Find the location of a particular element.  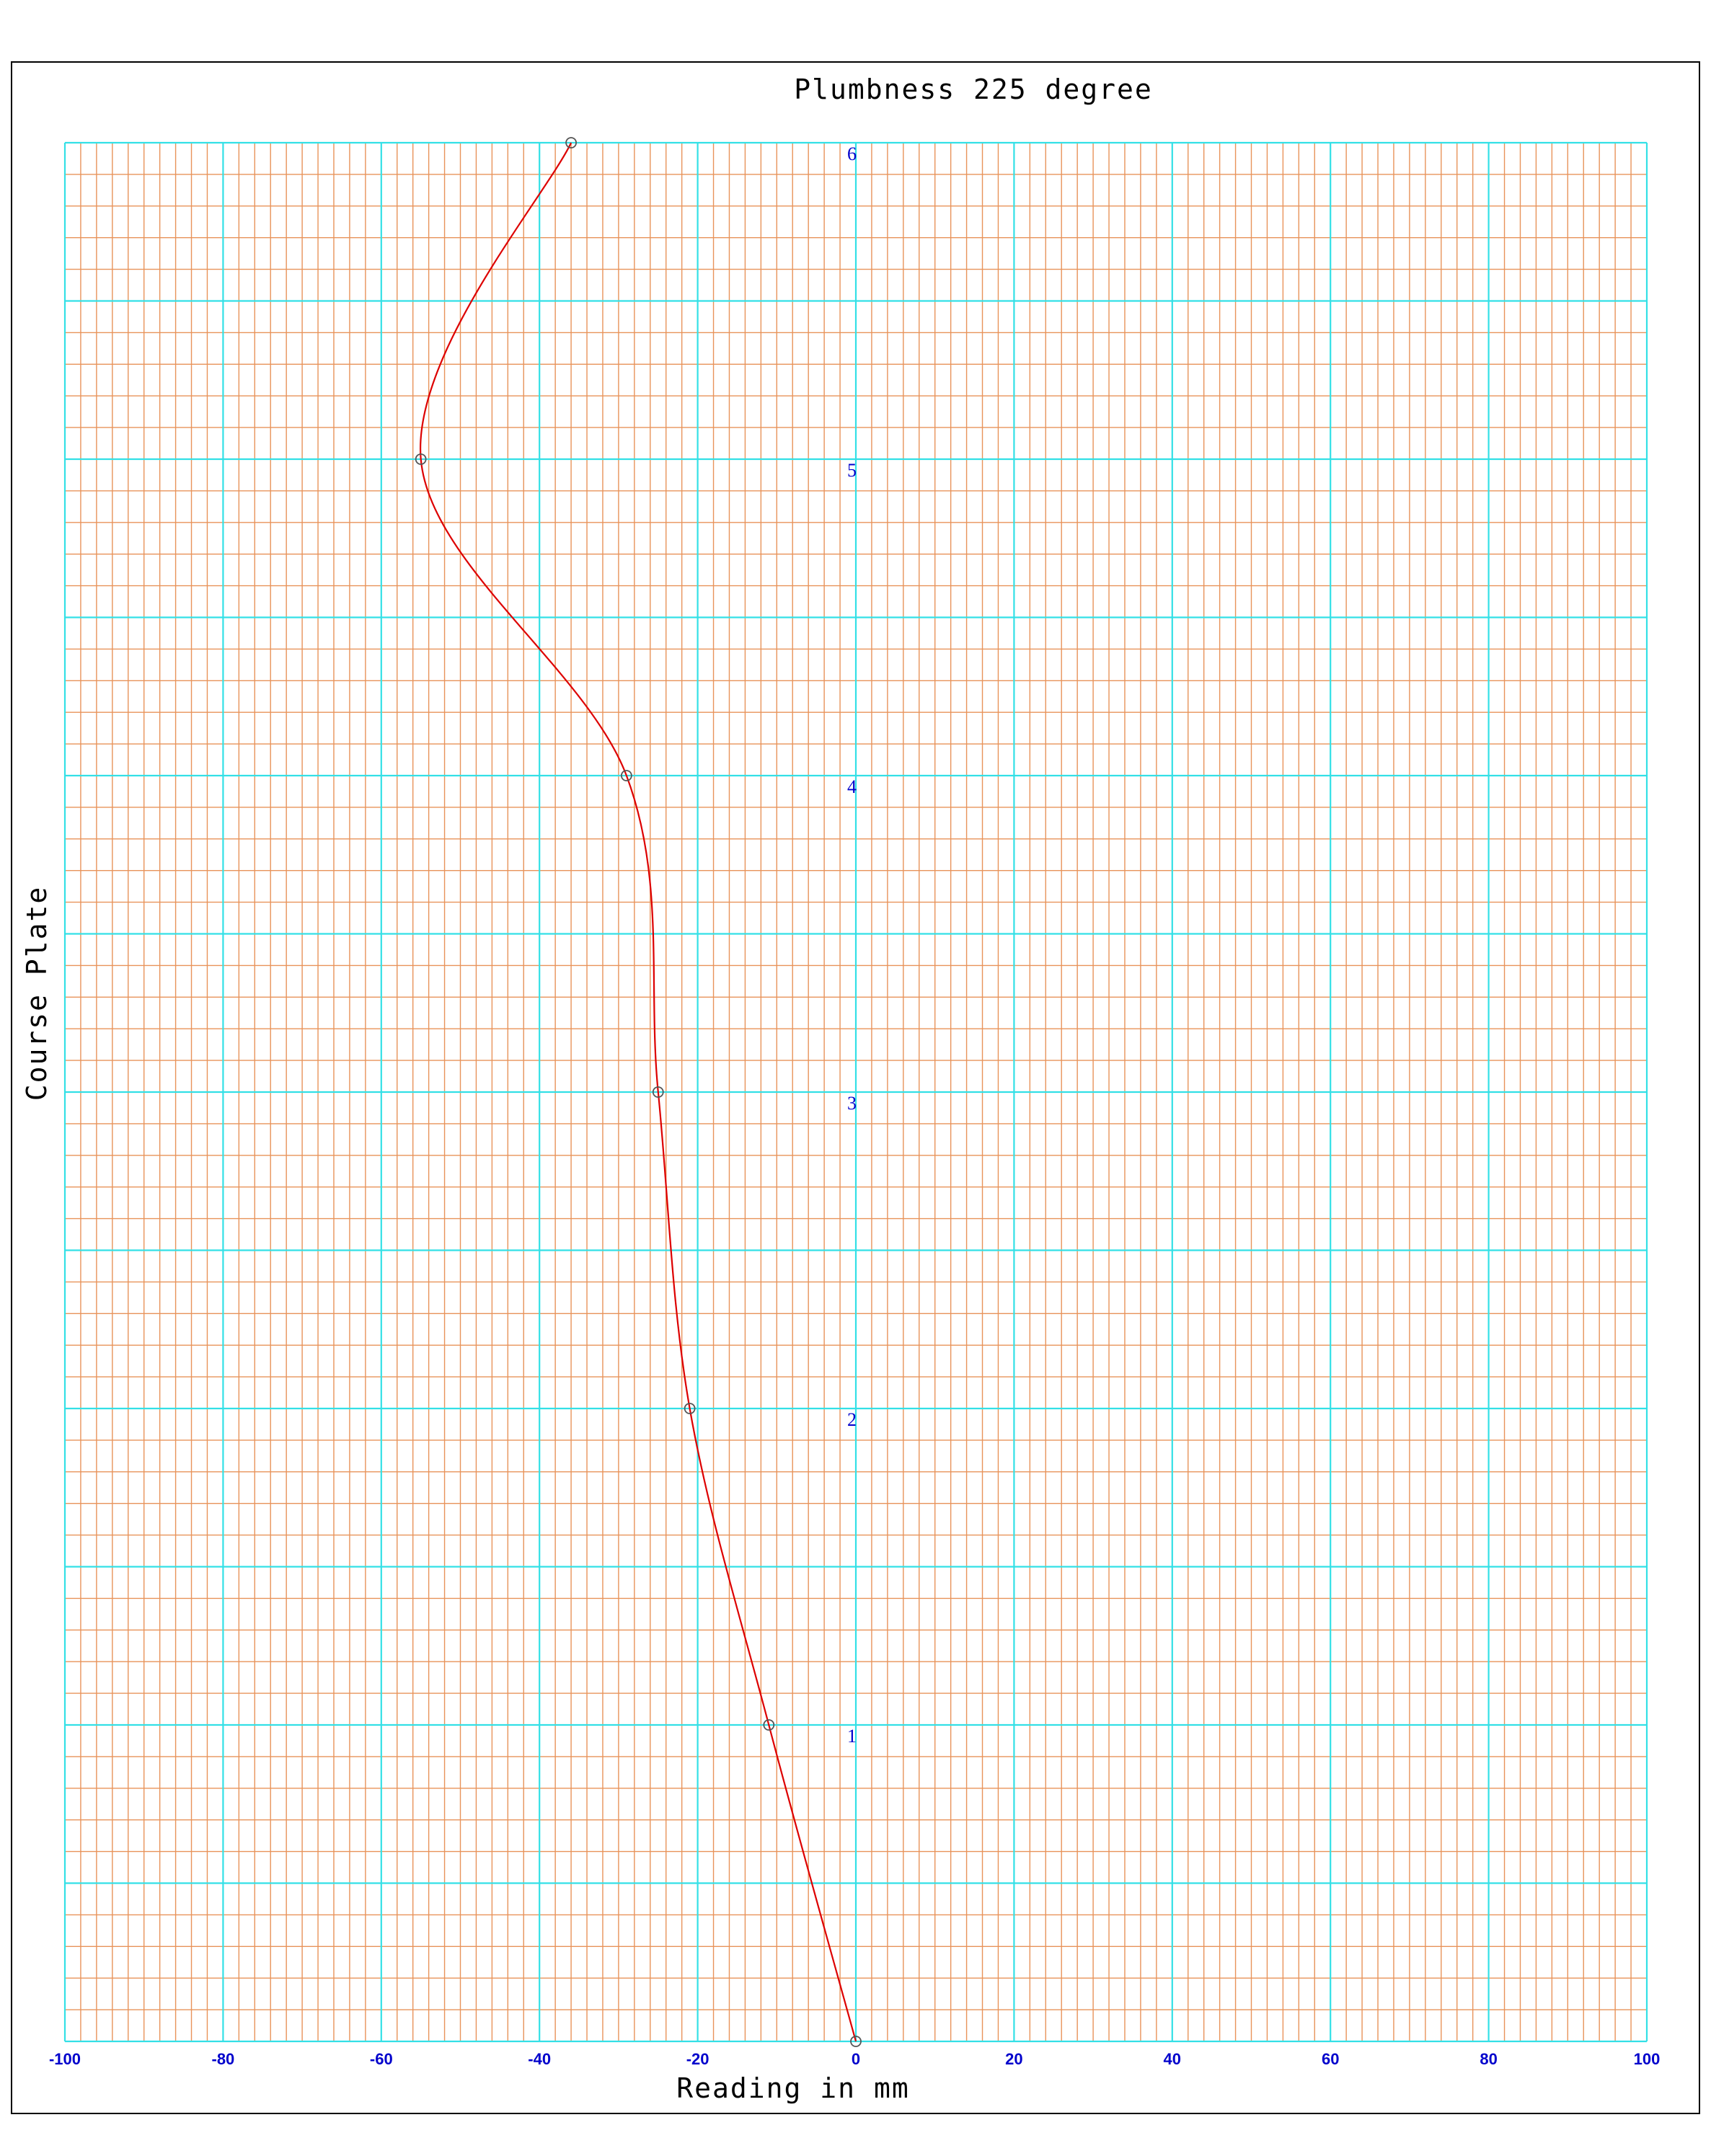

x-tick-labels: -100 -80 -60 -40 -20 0 20 40 60 80 100 is located at coordinates (854, 2059).